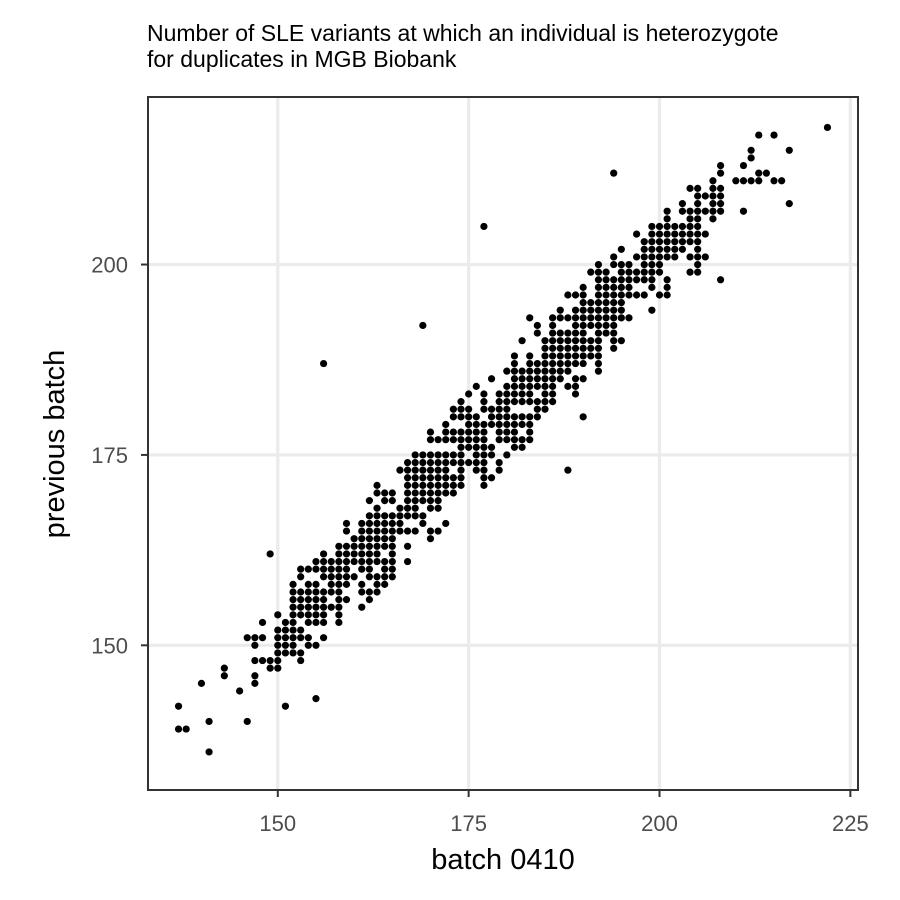 The image size is (900, 900). What do you see at coordinates (119, 455) in the screenshot?
I see `y-axis: 150 175 200` at bounding box center [119, 455].